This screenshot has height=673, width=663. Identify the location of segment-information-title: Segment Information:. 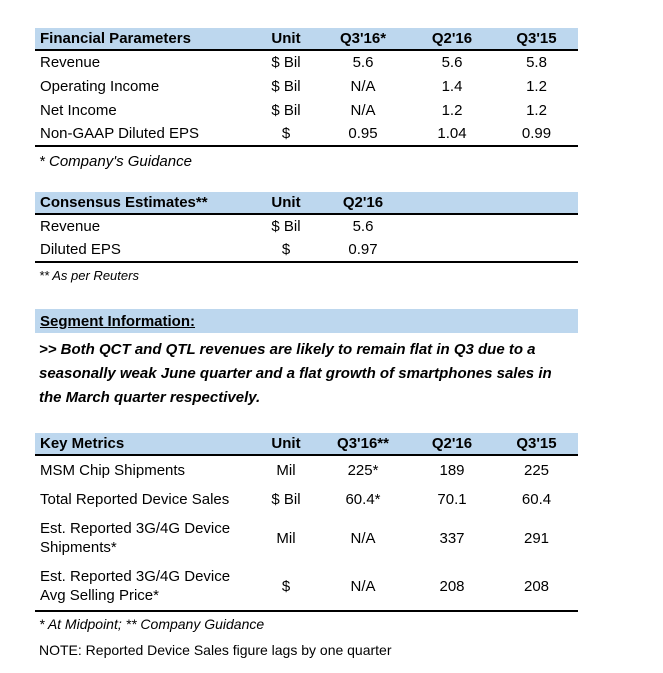
(118, 321).